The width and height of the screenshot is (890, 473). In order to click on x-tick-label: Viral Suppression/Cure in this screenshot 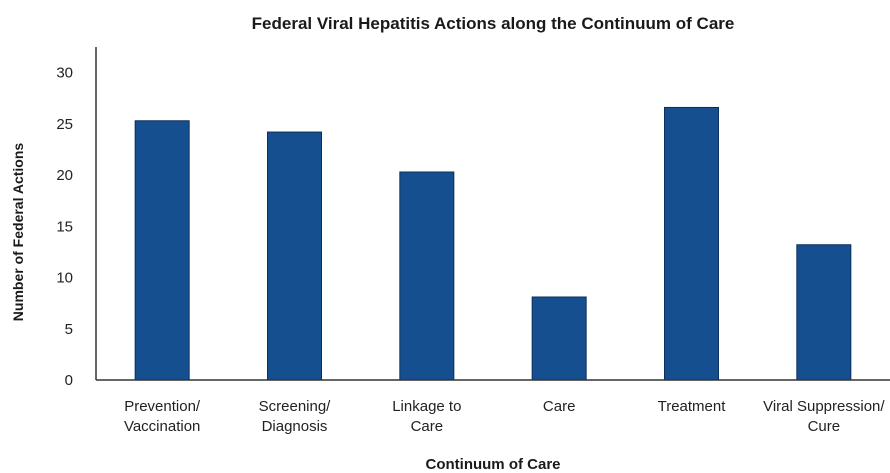, I will do `click(824, 416)`.